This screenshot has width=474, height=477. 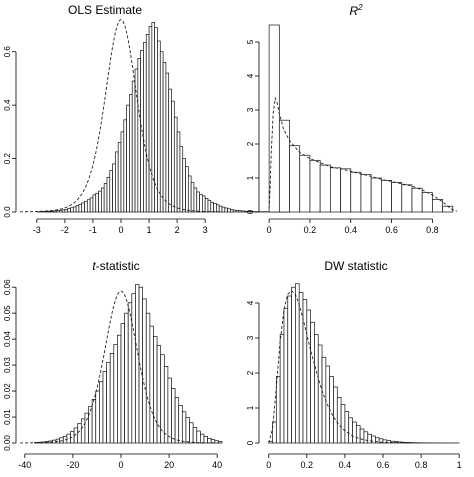 I want to click on x-tick-label: 0.6, so click(x=383, y=465).